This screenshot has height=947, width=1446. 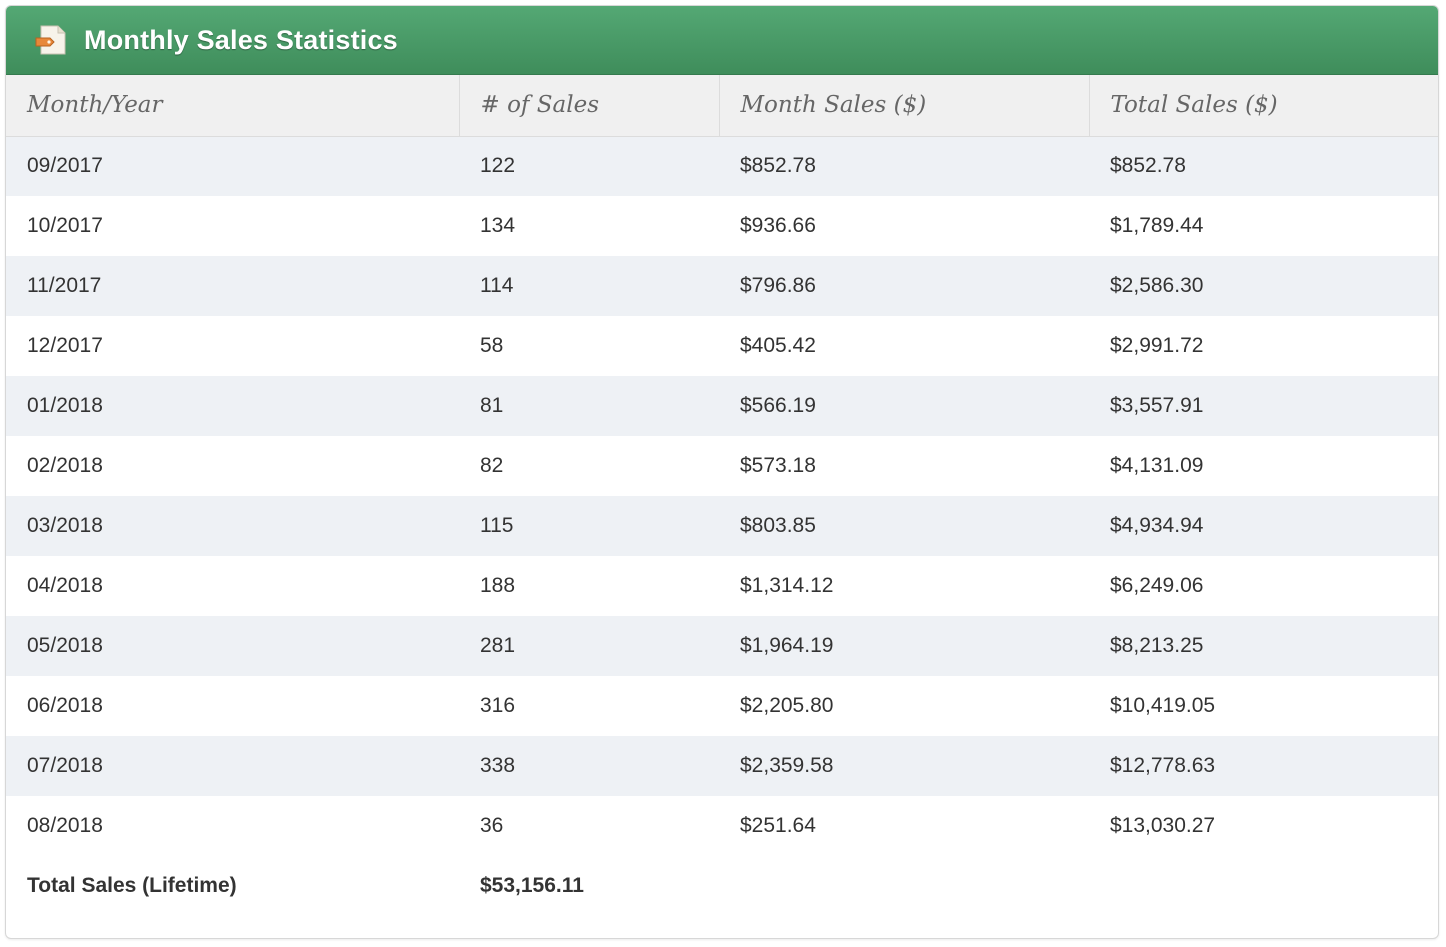 I want to click on column-header-month-sales: Month Sales ($), so click(x=903, y=106).